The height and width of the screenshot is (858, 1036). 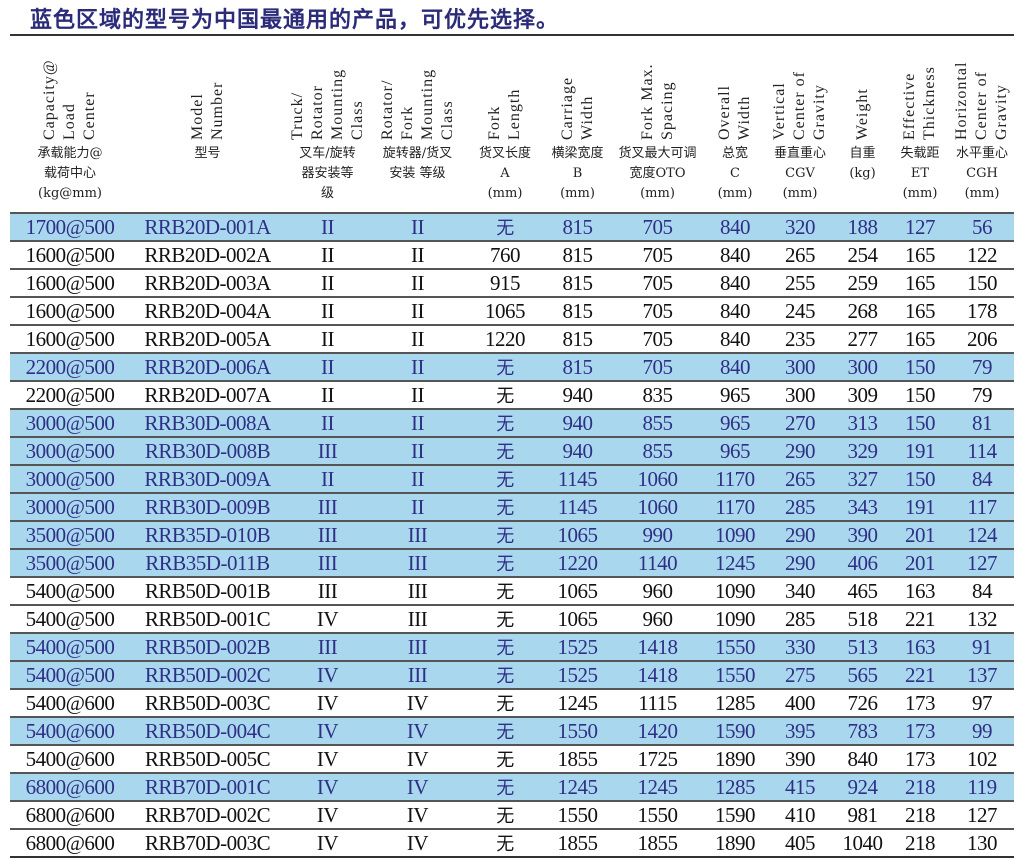 What do you see at coordinates (862, 310) in the screenshot?
I see `table-cell: 268` at bounding box center [862, 310].